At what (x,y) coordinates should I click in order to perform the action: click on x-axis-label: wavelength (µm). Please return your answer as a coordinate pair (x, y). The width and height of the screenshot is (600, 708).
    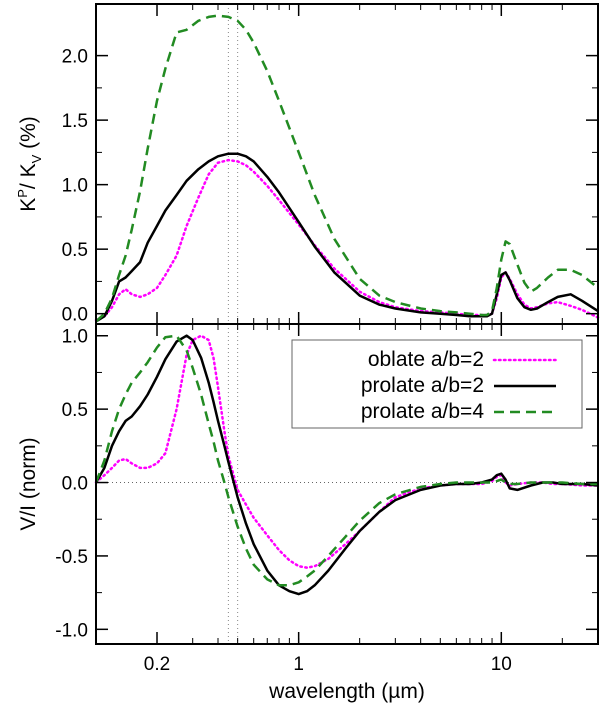
    Looking at the image, I should click on (346, 691).